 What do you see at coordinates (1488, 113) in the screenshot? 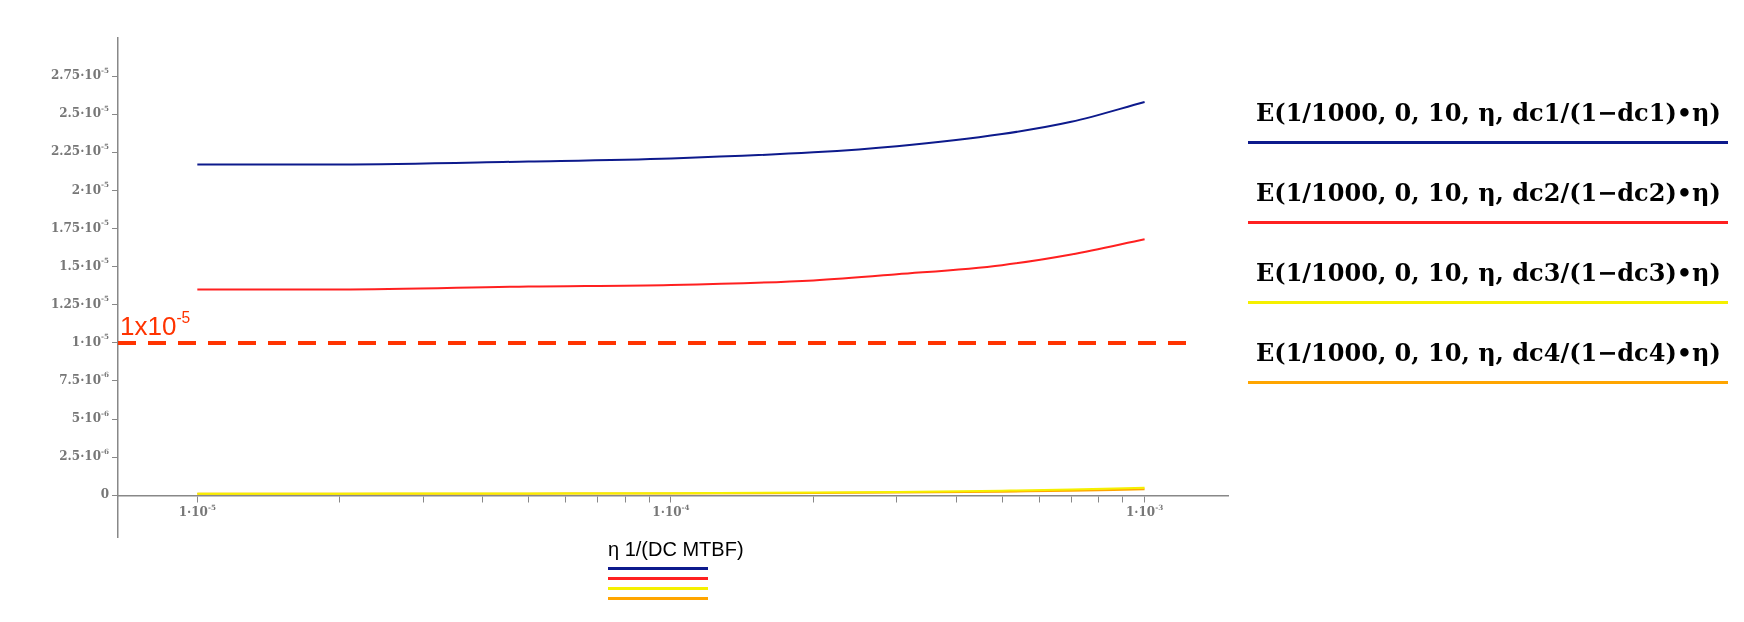
I see `text: E(1/1000, 0, 10, η, dc1/(1−dc1)•η)` at bounding box center [1488, 113].